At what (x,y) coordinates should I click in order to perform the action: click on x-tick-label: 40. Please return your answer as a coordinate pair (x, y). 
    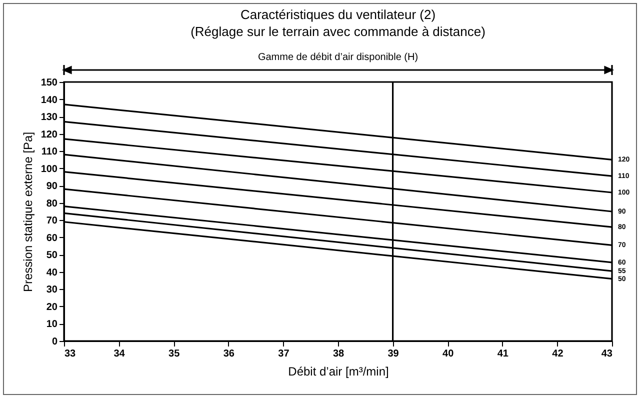
    Looking at the image, I should click on (448, 354).